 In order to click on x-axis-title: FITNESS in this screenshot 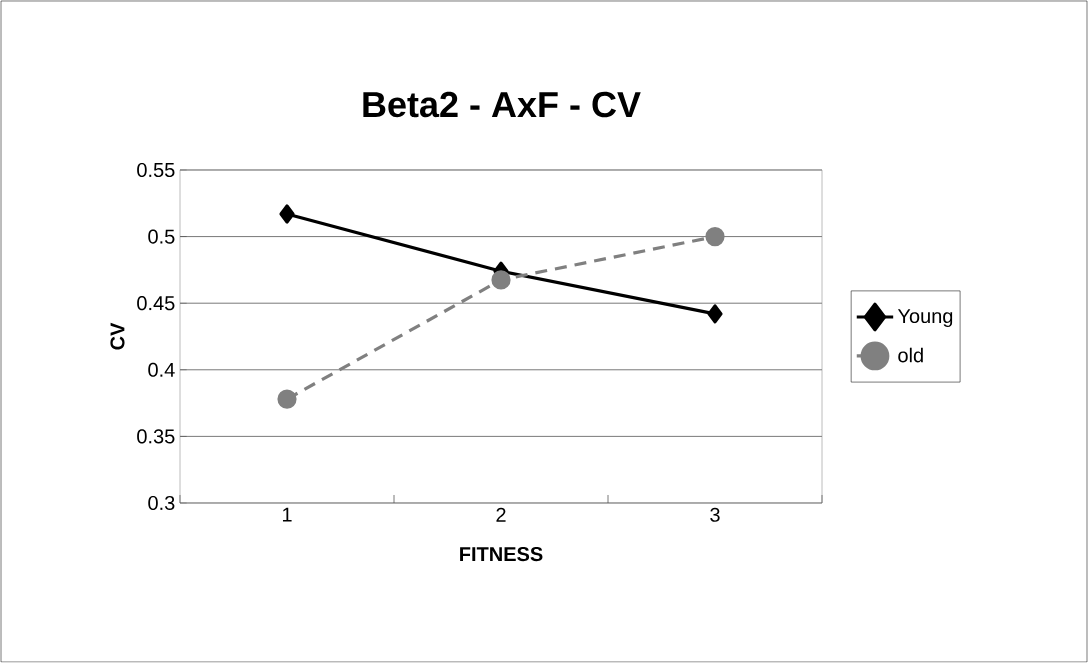, I will do `click(501, 554)`.